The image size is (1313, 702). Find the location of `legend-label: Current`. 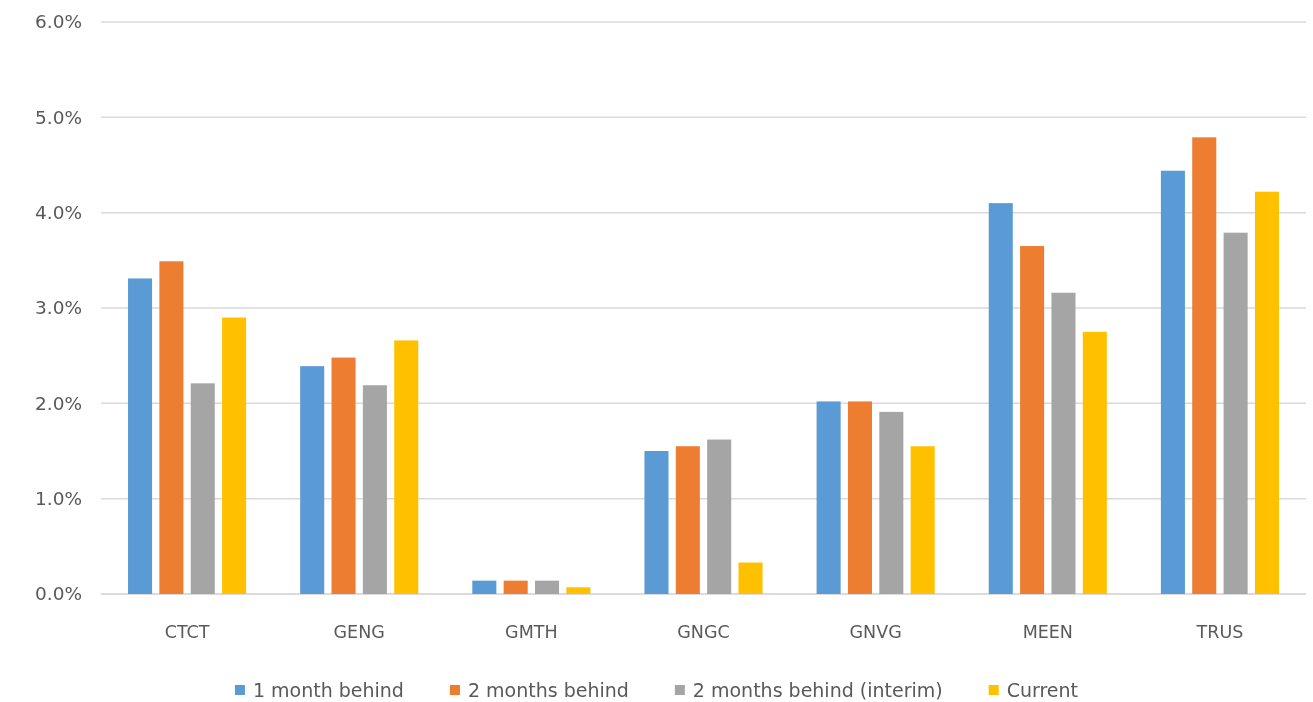

legend-label: Current is located at coordinates (1042, 689).